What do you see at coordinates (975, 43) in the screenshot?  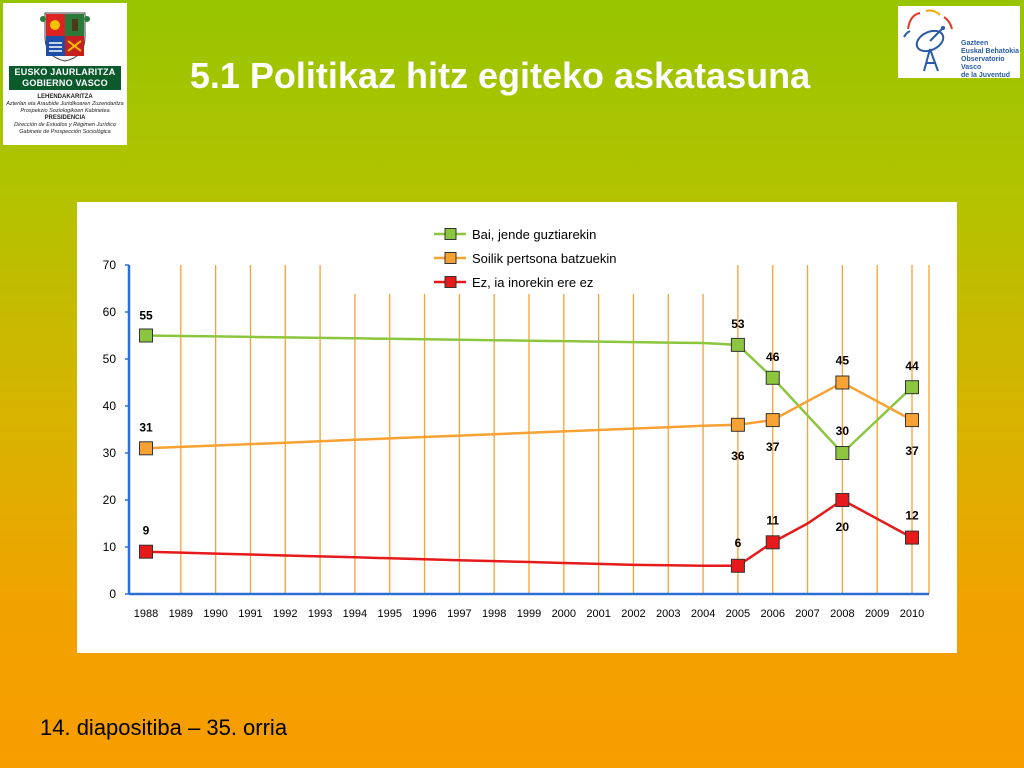 I see `observatory-line: Gazteen` at bounding box center [975, 43].